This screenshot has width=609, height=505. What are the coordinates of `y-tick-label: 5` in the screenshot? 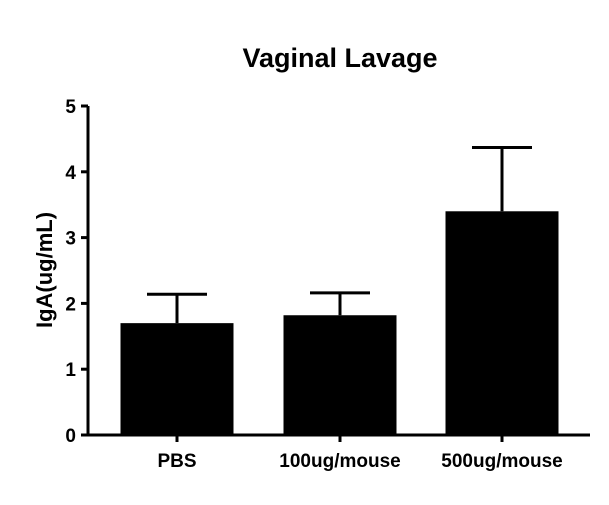 It's located at (70, 107).